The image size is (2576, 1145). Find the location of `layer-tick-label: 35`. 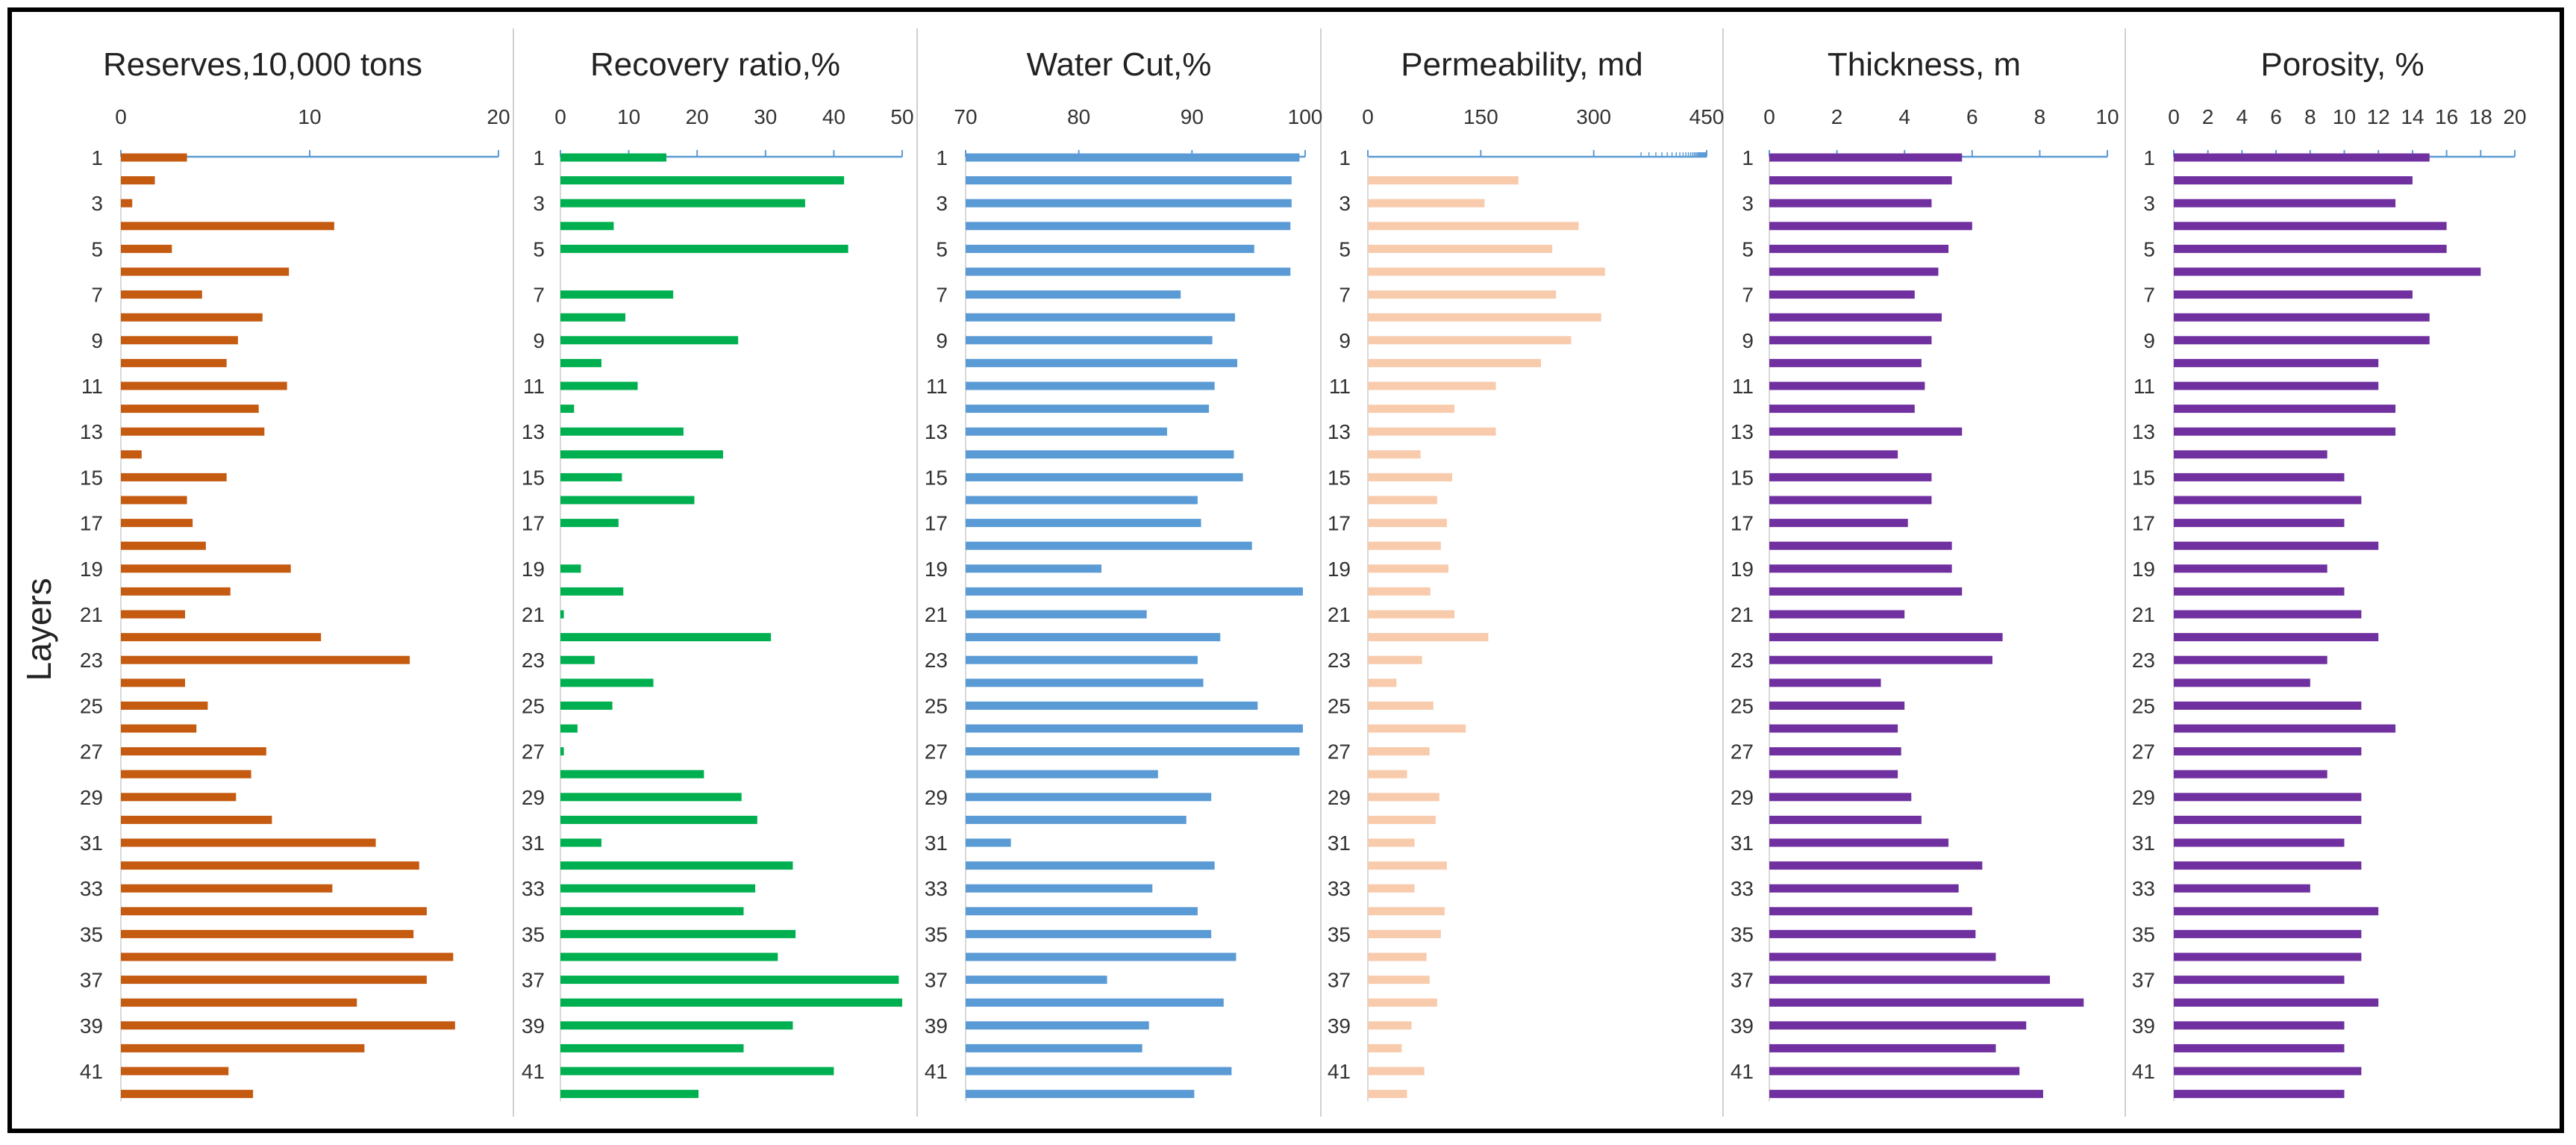

layer-tick-label: 35 is located at coordinates (2143, 934).